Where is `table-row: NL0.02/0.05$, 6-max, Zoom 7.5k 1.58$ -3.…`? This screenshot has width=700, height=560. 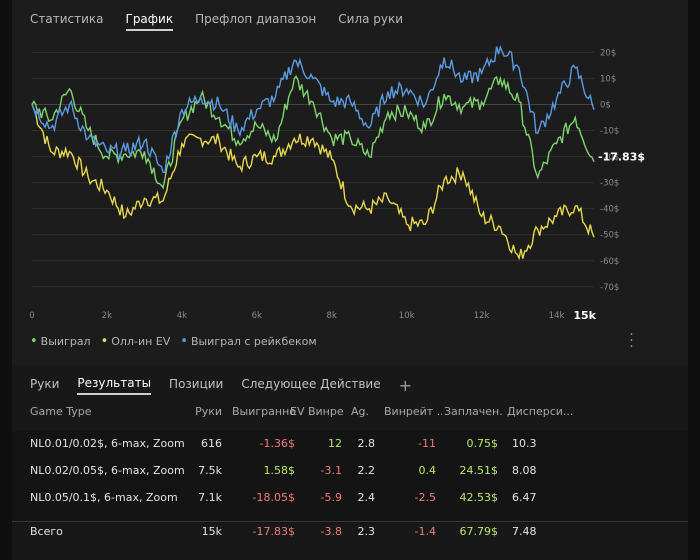
table-row: NL0.02/0.05$, 6-max, Zoom 7.5k 1.58$ -3.… is located at coordinates (350, 476).